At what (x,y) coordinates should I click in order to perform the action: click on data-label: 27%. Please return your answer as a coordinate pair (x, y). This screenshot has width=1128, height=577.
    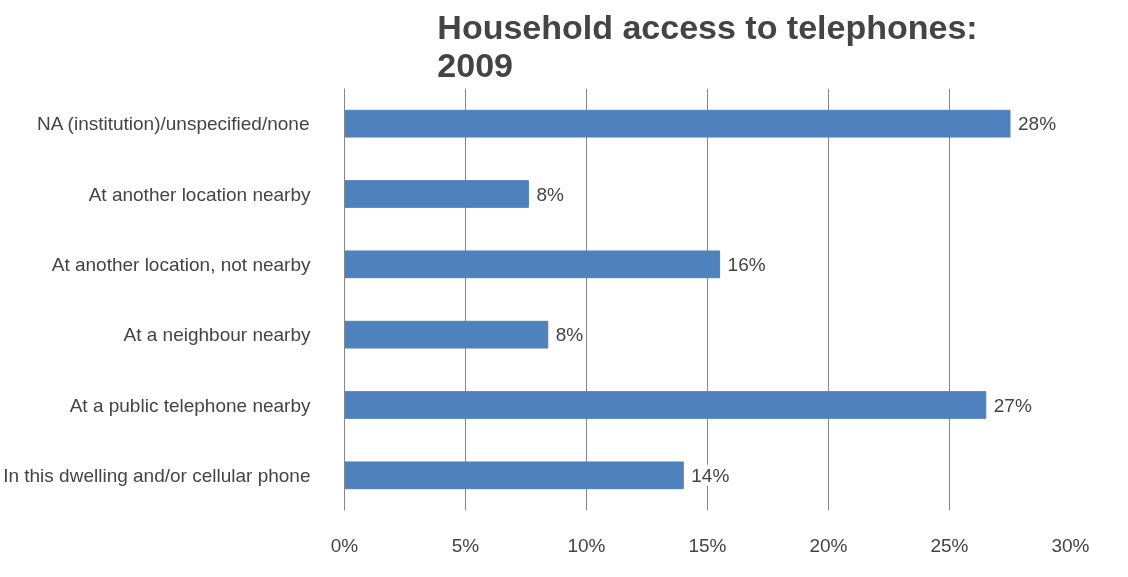
    Looking at the image, I should click on (1012, 405).